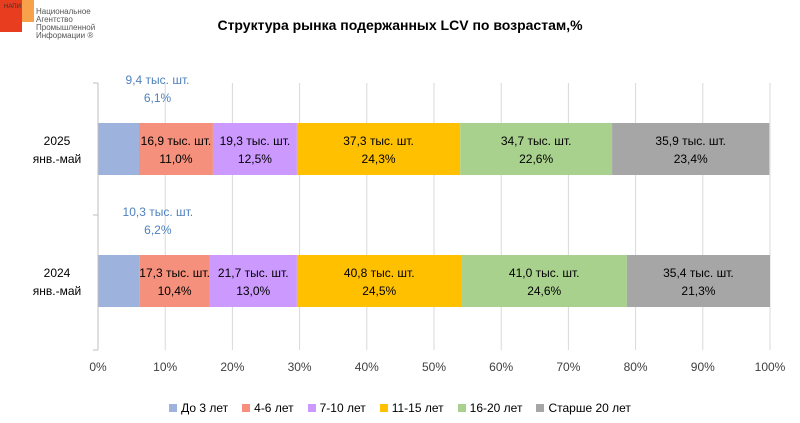 Image resolution: width=800 pixels, height=423 pixels. Describe the element at coordinates (378, 141) in the screenshot. I see `data-label-units: 37,3 тыс. шт.` at that location.